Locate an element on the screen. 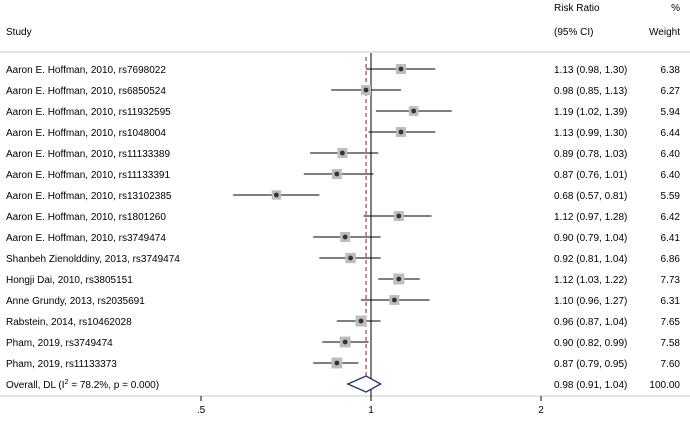 This screenshot has height=429, width=690. study-weight: 7.73 is located at coordinates (671, 280).